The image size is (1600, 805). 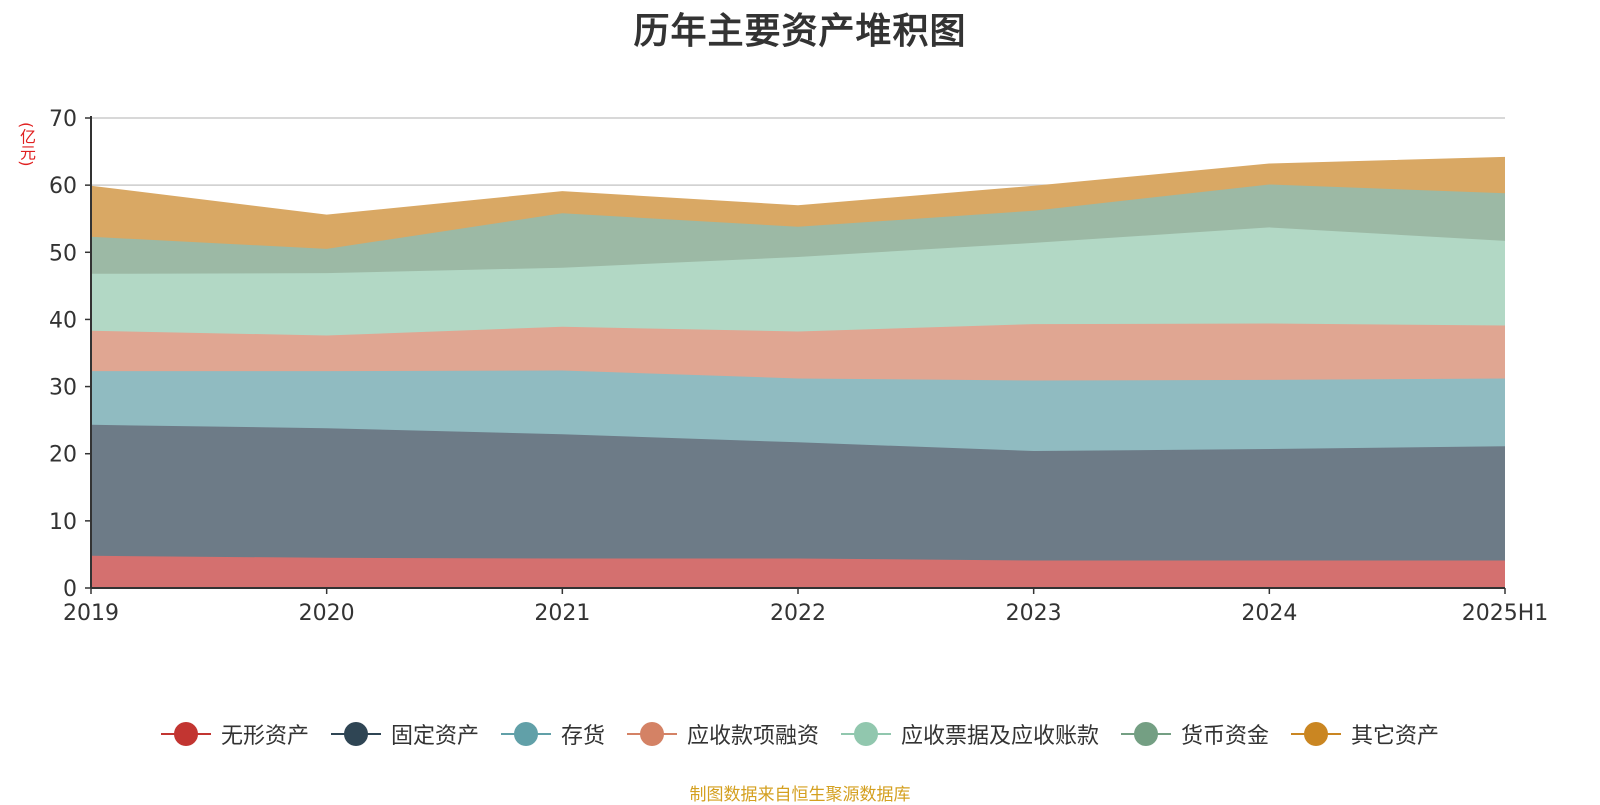 I want to click on legend: 无形资产 固定资产 存货 应收款项融资 应收票据及应收账款 货币资金 其它资产, so click(x=800, y=734).